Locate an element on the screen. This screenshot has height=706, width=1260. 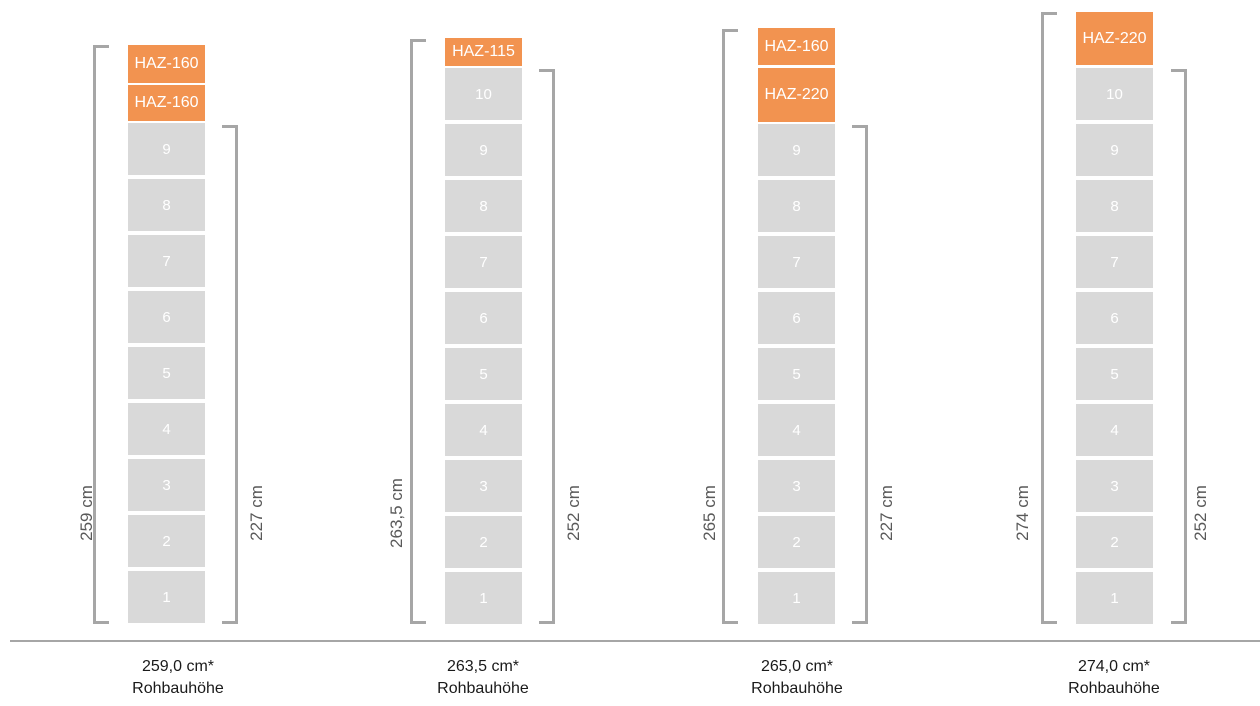
caption-value: 274,0 cm* is located at coordinates (1114, 666).